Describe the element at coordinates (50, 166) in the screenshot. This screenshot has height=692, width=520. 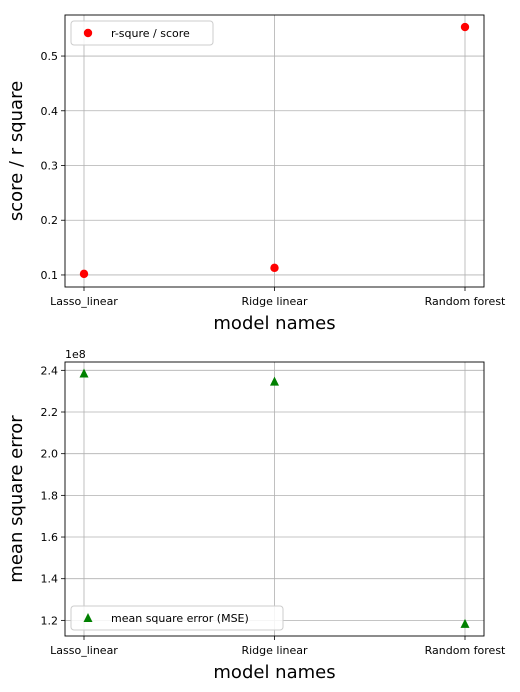
I see `y-tick-label: 0.3` at that location.